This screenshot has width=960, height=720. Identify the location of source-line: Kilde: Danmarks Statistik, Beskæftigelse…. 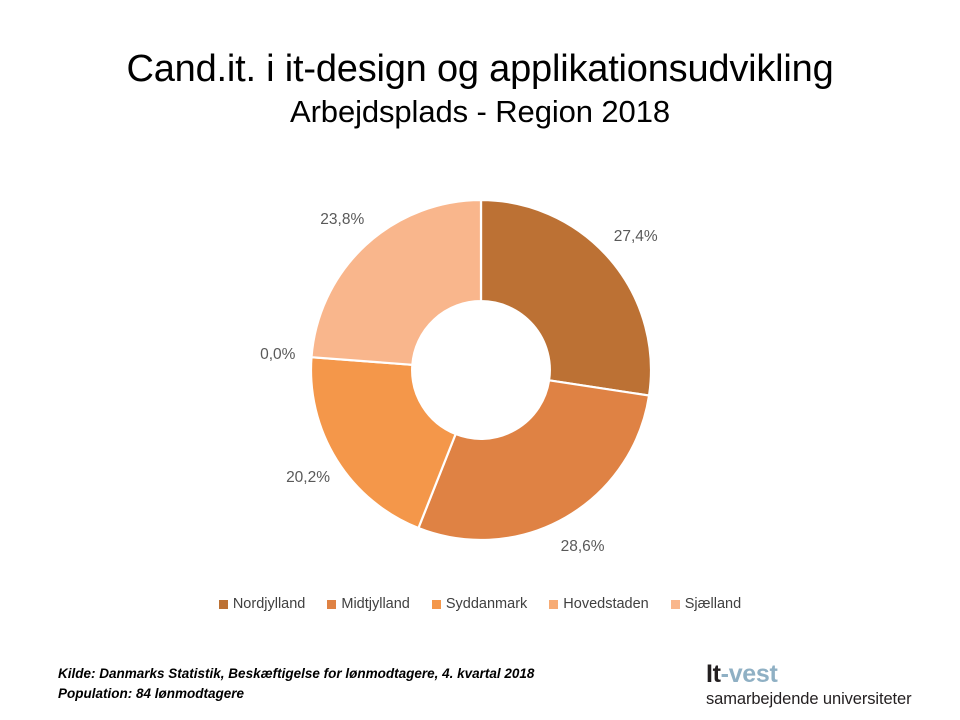
(296, 673).